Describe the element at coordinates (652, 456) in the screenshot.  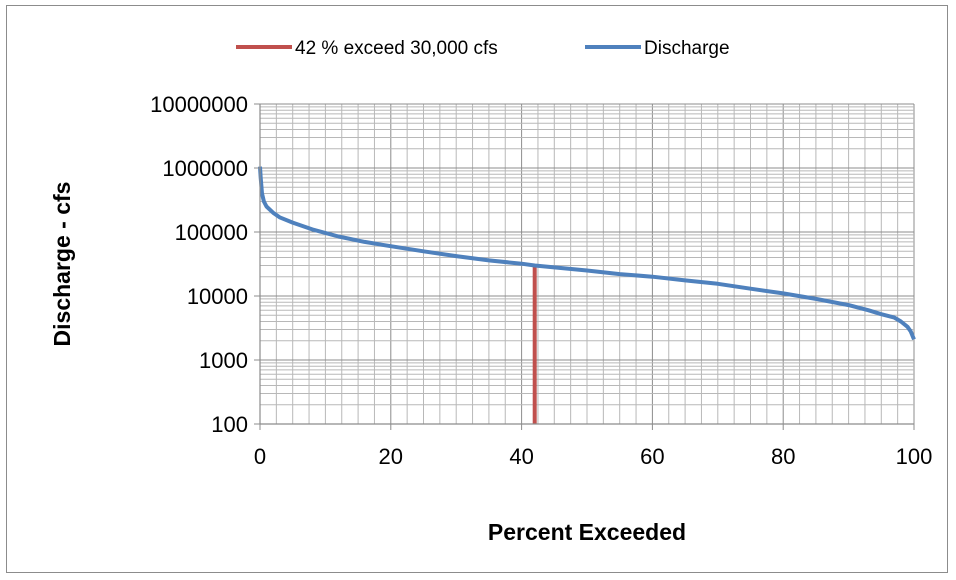
I see `x-tick-label: 60` at that location.